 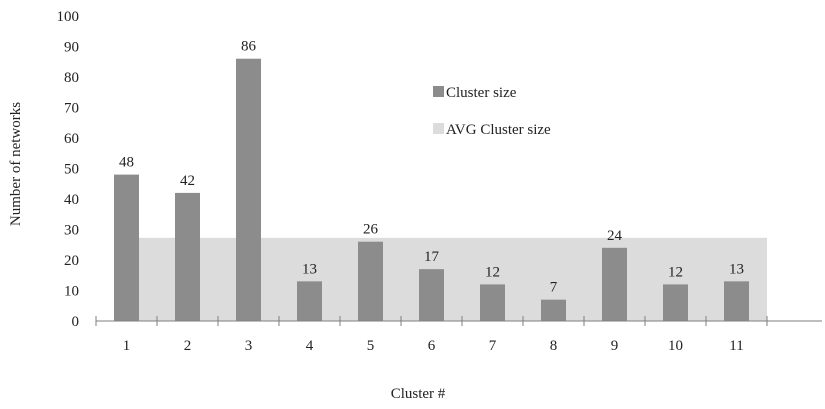 I want to click on x-tick-label-2: 2, so click(x=188, y=346).